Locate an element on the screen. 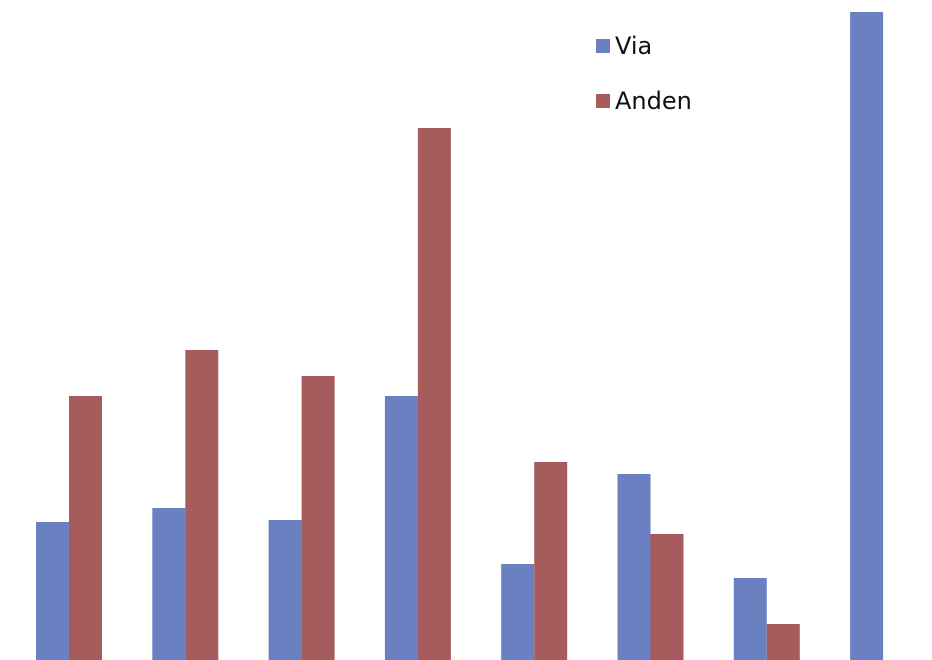 This screenshot has width=932, height=660. legend-item-anden: Anden is located at coordinates (644, 101).